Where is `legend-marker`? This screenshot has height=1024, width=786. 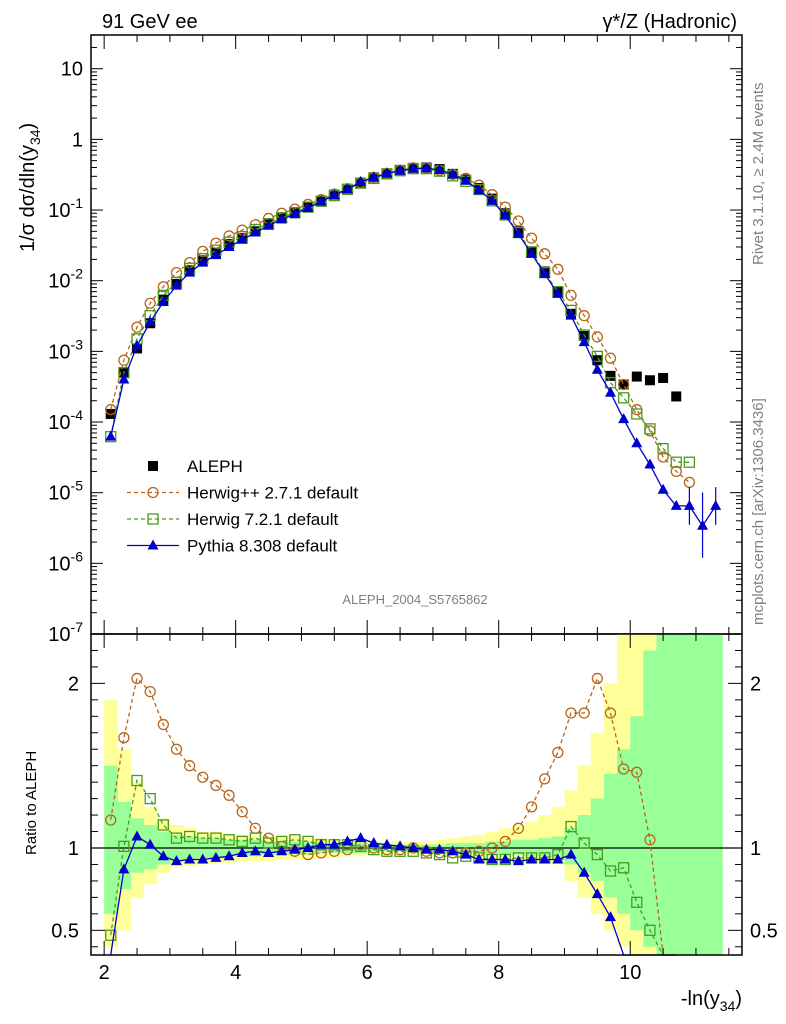 legend-marker is located at coordinates (153, 492).